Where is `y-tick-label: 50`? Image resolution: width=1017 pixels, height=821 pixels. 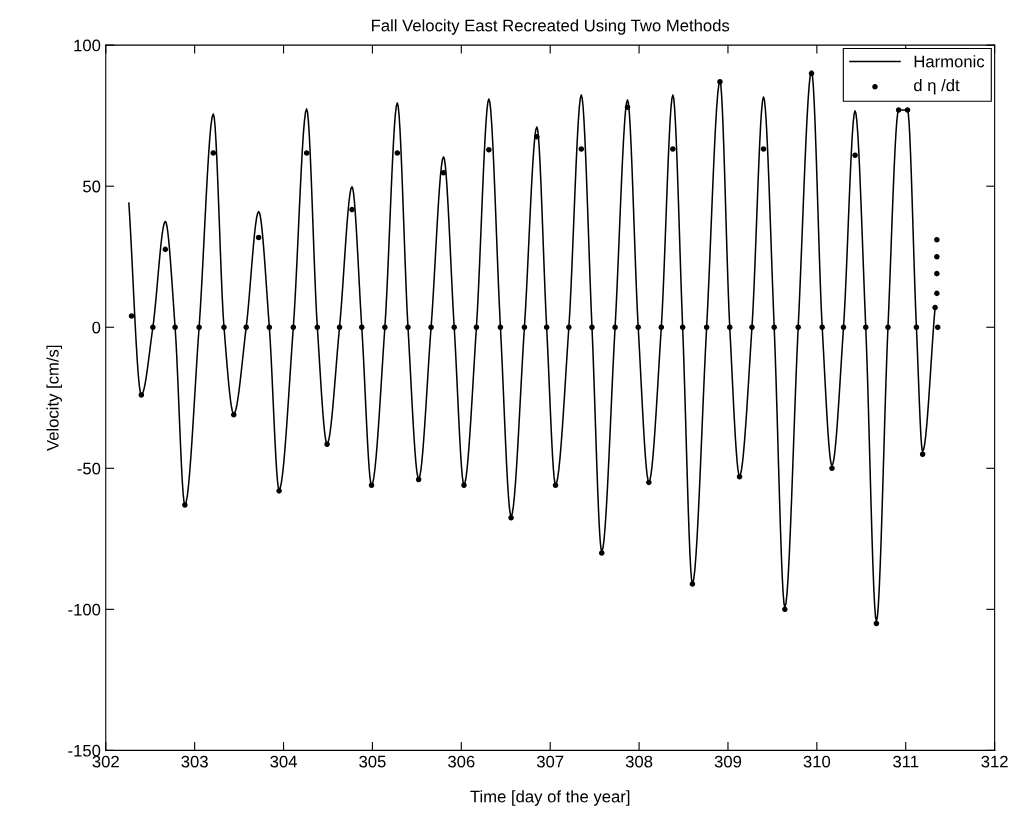 y-tick-label: 50 is located at coordinates (92, 186).